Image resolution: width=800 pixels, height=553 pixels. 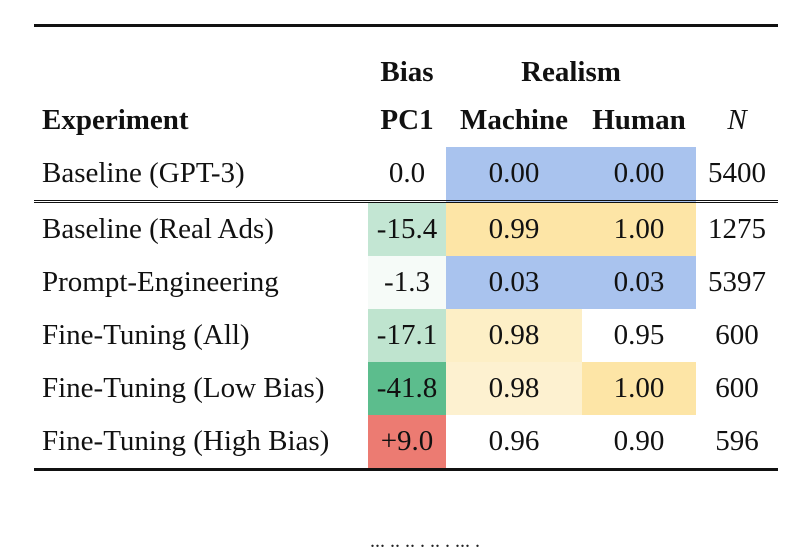 What do you see at coordinates (514, 228) in the screenshot?
I see `cell-realism-machine: 0.99` at bounding box center [514, 228].